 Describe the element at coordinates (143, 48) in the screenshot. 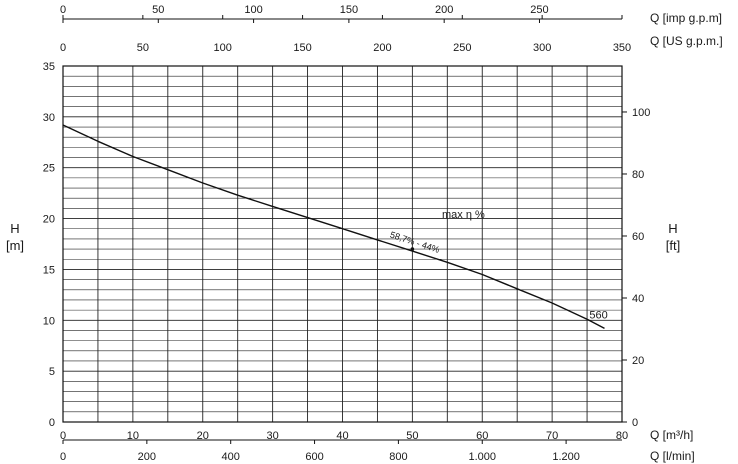

I see `tick-label-us: 50` at that location.